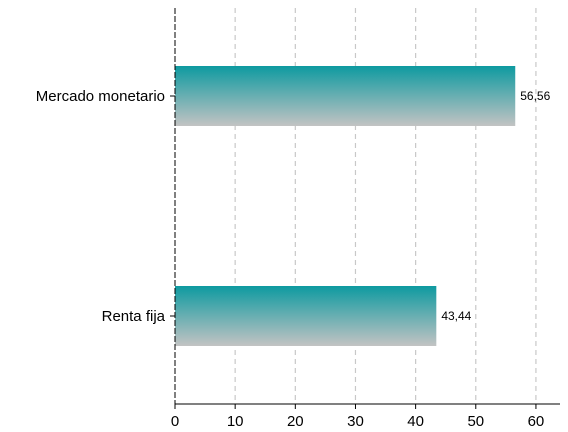 Image resolution: width=568 pixels, height=432 pixels. What do you see at coordinates (456, 316) in the screenshot?
I see `value-label: 43,44` at bounding box center [456, 316].